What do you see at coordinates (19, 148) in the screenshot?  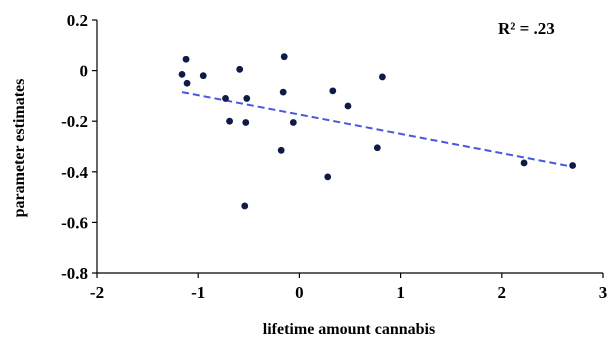 I see `y-axis-label: parameter estimates` at bounding box center [19, 148].